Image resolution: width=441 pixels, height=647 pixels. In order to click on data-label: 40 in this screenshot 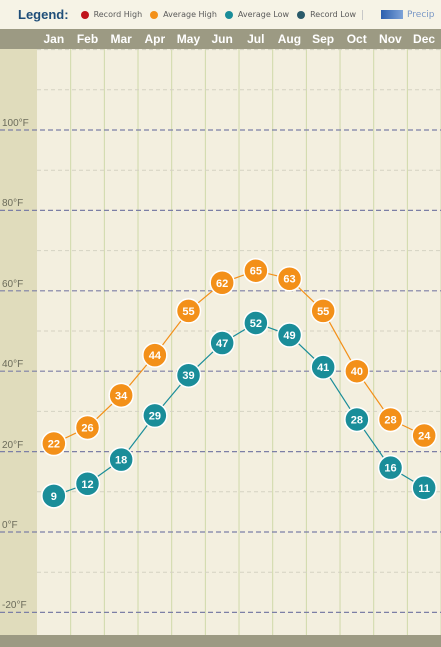, I will do `click(357, 372)`.